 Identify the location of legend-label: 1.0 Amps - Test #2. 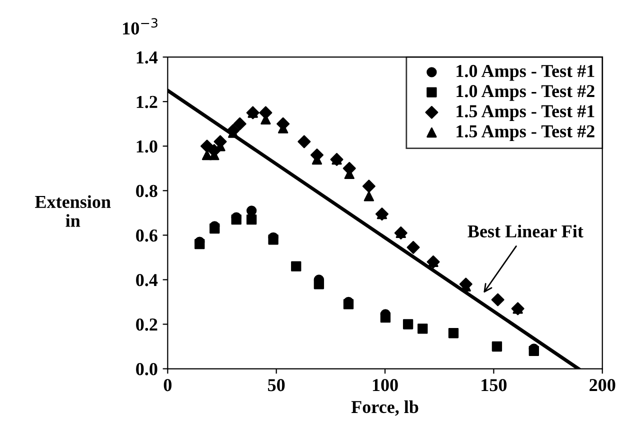
(525, 93).